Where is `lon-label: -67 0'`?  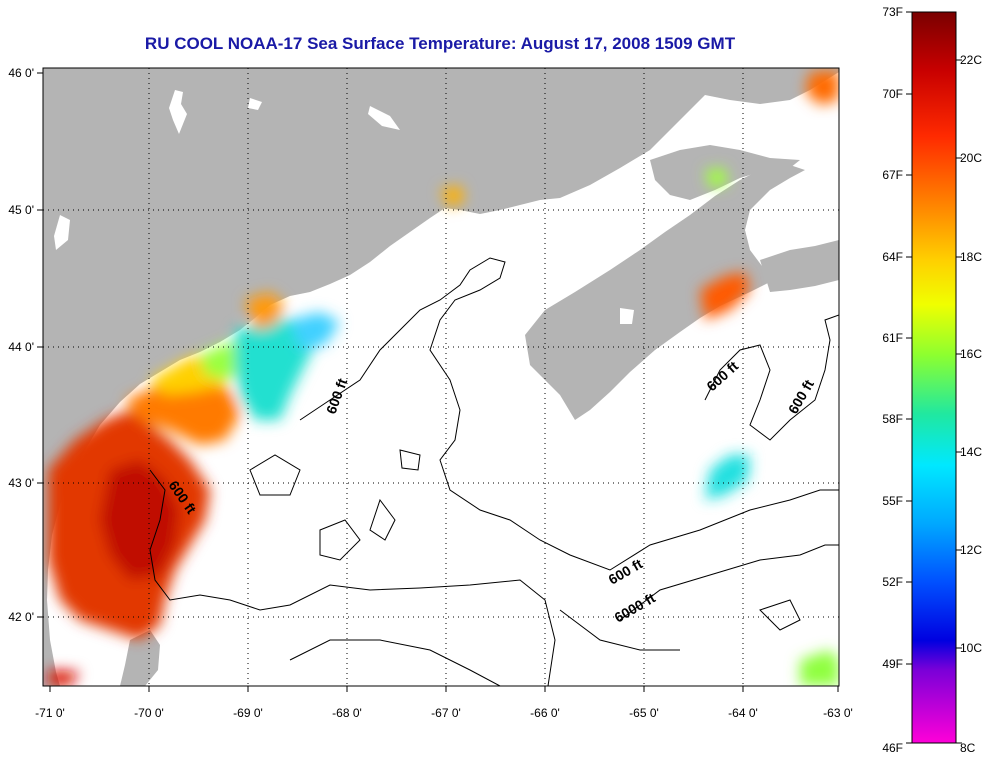 lon-label: -67 0' is located at coordinates (446, 713).